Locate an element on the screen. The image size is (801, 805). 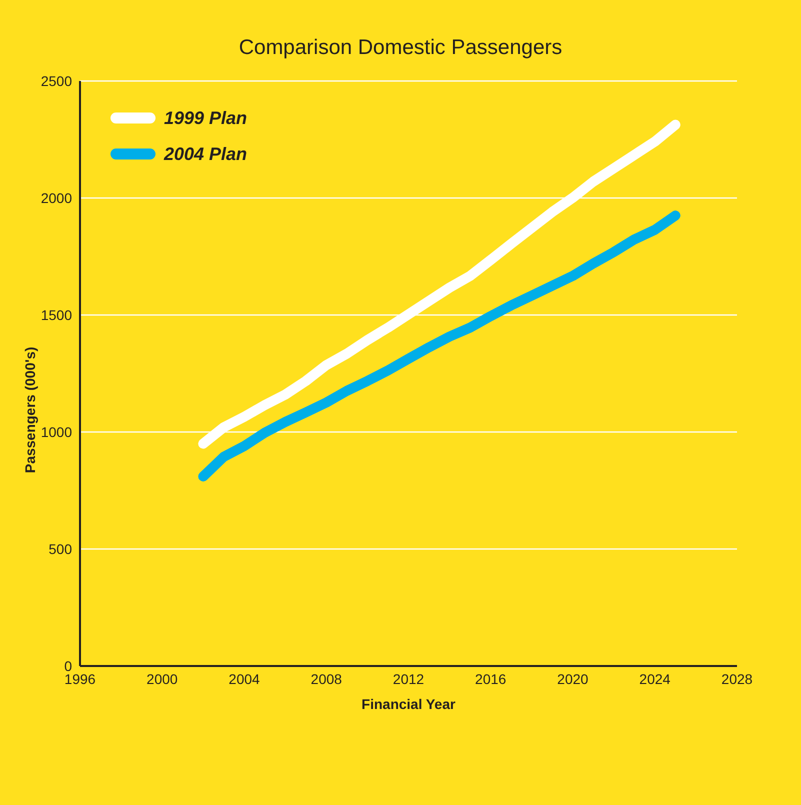
x-axis-title: Financial Year is located at coordinates (409, 704).